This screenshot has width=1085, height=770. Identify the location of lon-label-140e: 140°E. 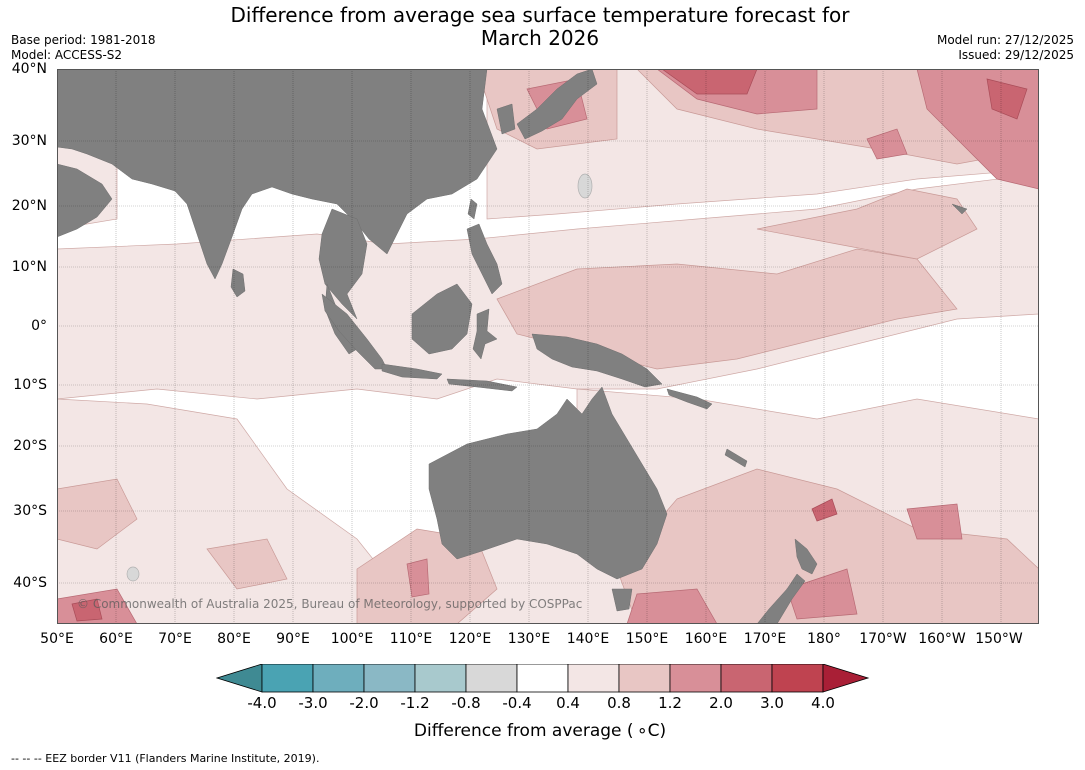
(588, 639).